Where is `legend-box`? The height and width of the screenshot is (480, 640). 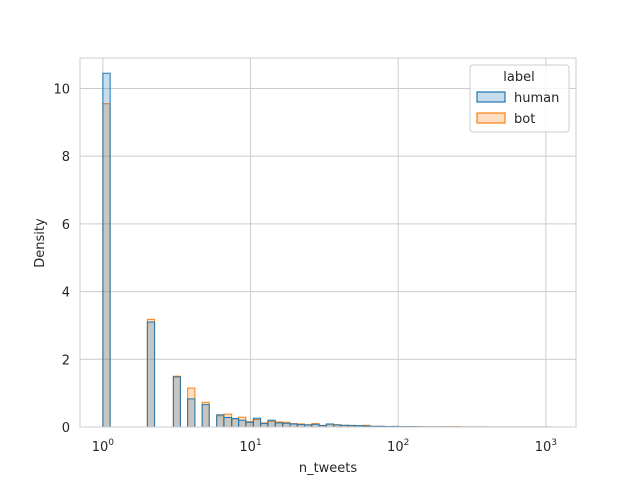
legend-box is located at coordinates (519, 98).